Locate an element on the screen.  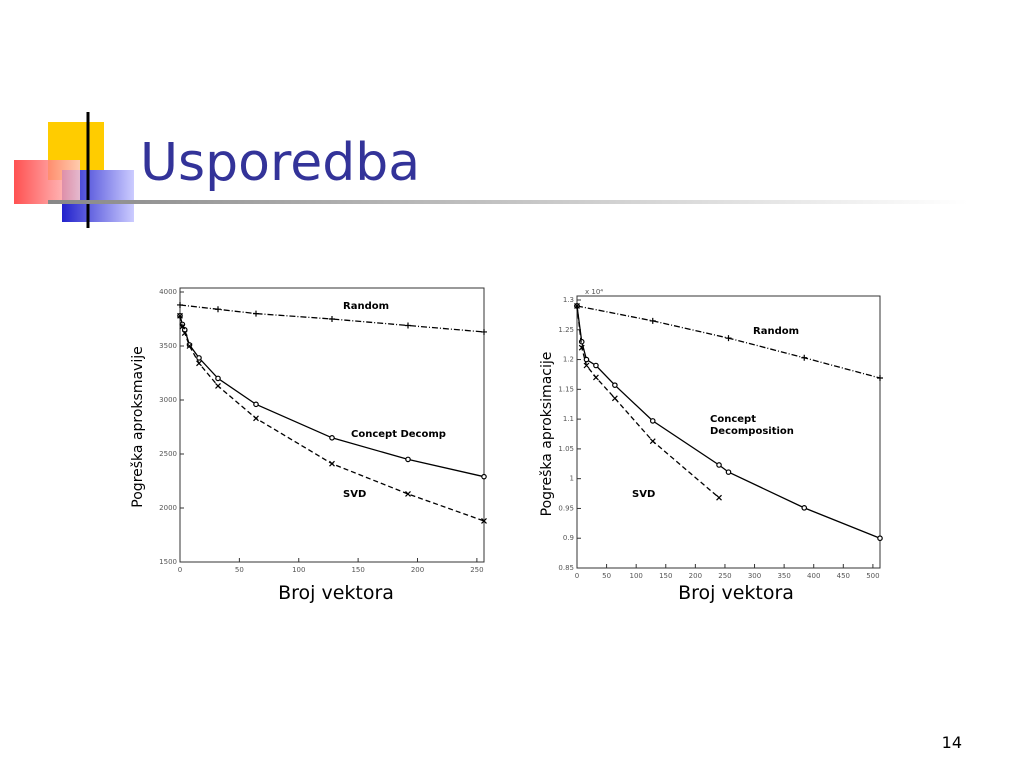
y-tick-label: 1.3 is located at coordinates (568, 300).